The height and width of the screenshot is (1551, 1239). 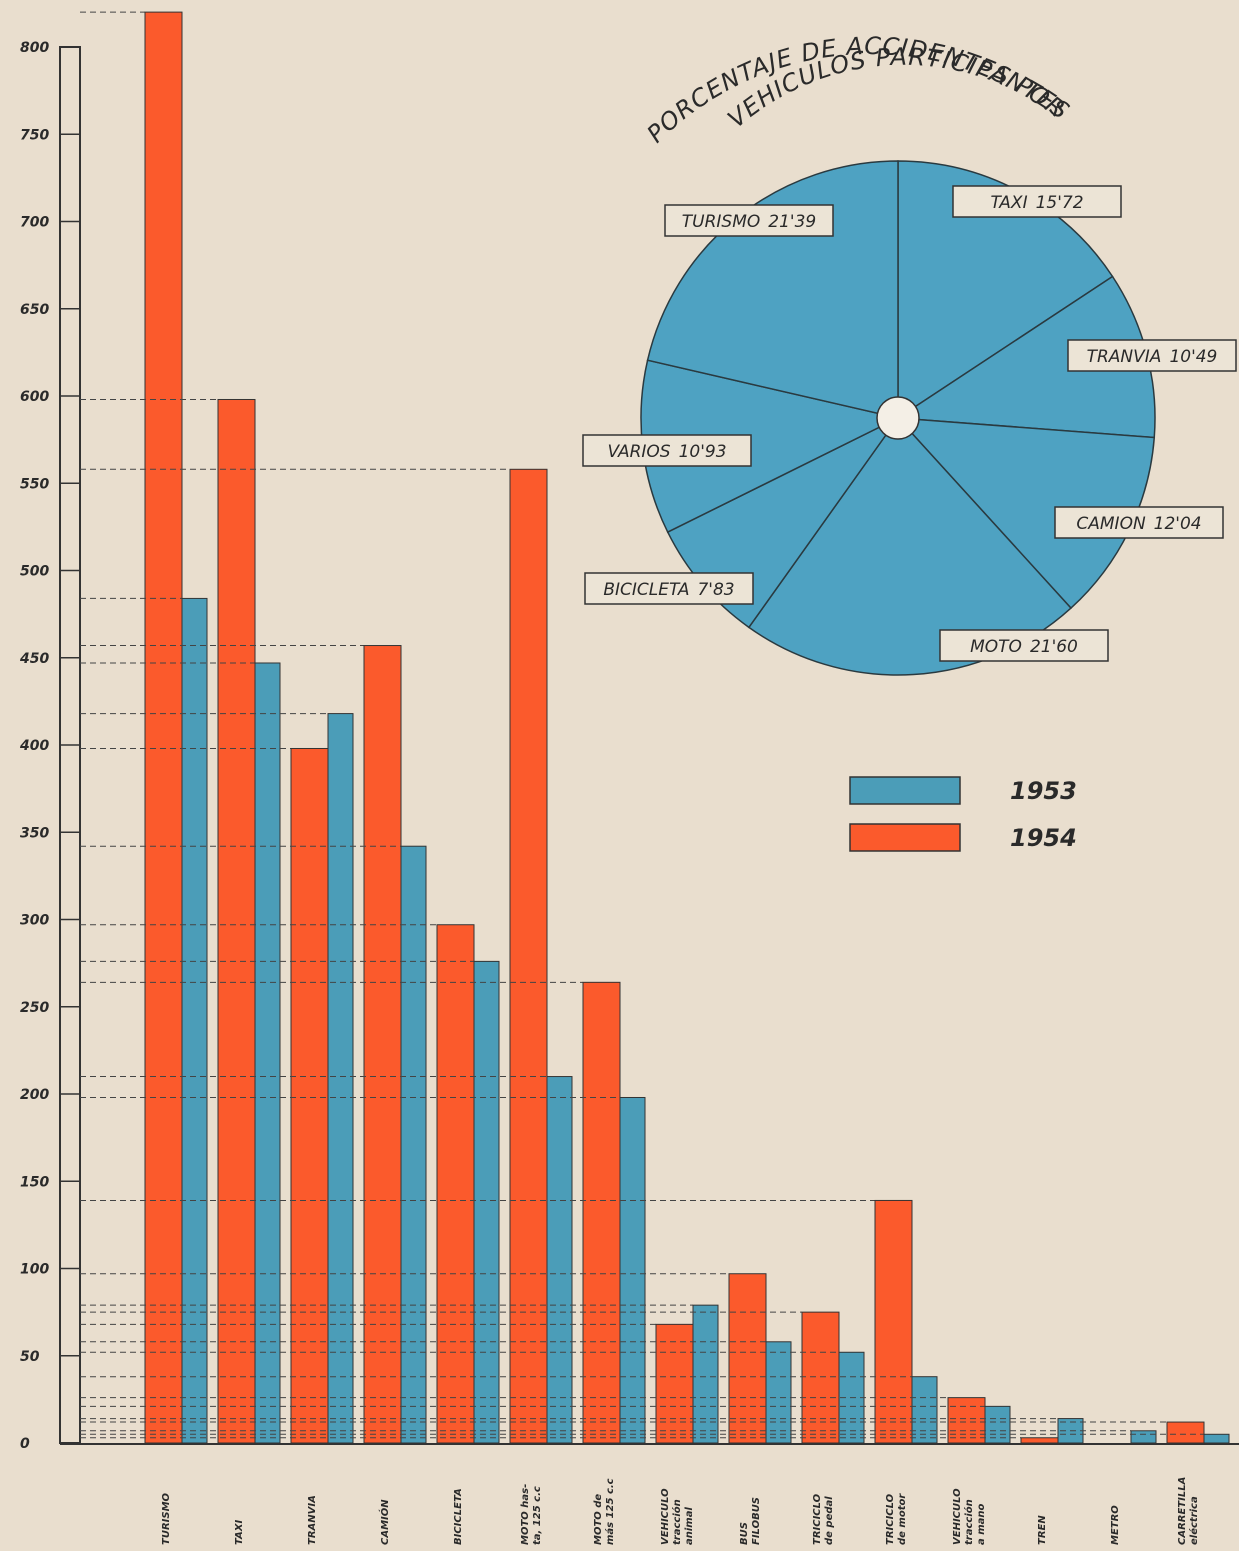 What do you see at coordinates (598, 1519) in the screenshot?
I see `x-tick-label: MOTO de` at bounding box center [598, 1519].